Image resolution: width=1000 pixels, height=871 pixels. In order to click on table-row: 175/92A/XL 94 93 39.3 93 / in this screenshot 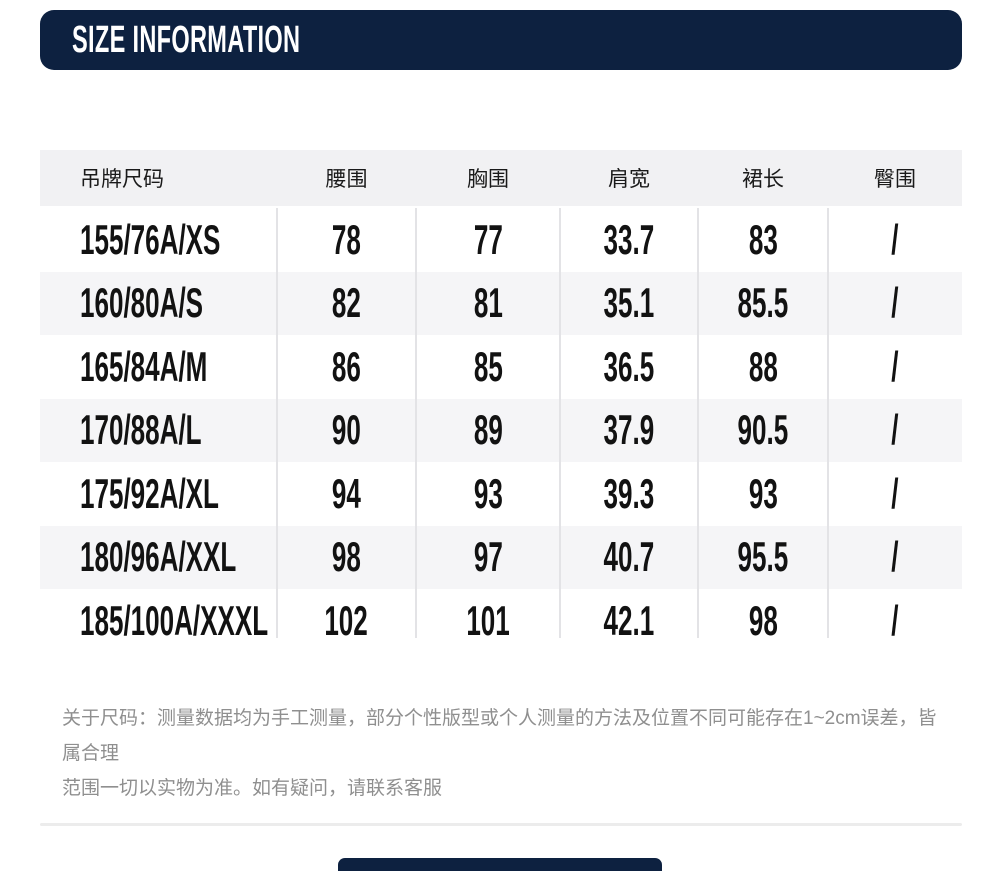, I will do `click(501, 494)`.